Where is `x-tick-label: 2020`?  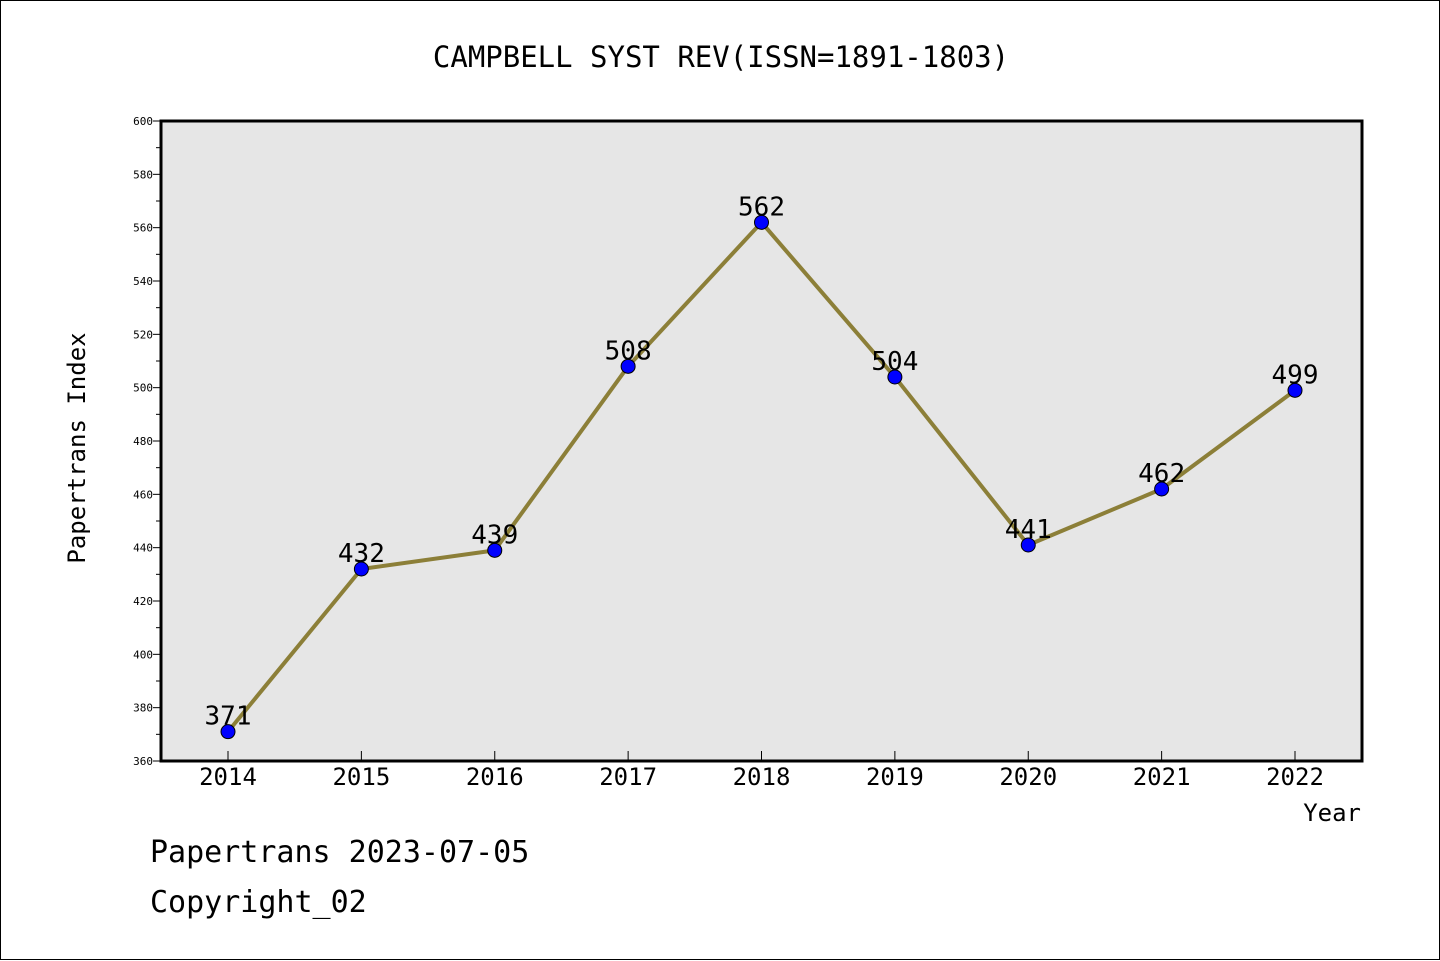
x-tick-label: 2020 is located at coordinates (1028, 777).